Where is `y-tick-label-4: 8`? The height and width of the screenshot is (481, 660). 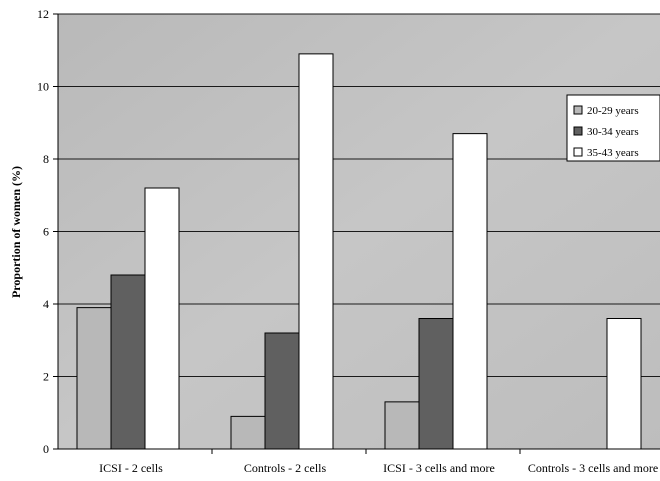
y-tick-label-4: 8 is located at coordinates (46, 159).